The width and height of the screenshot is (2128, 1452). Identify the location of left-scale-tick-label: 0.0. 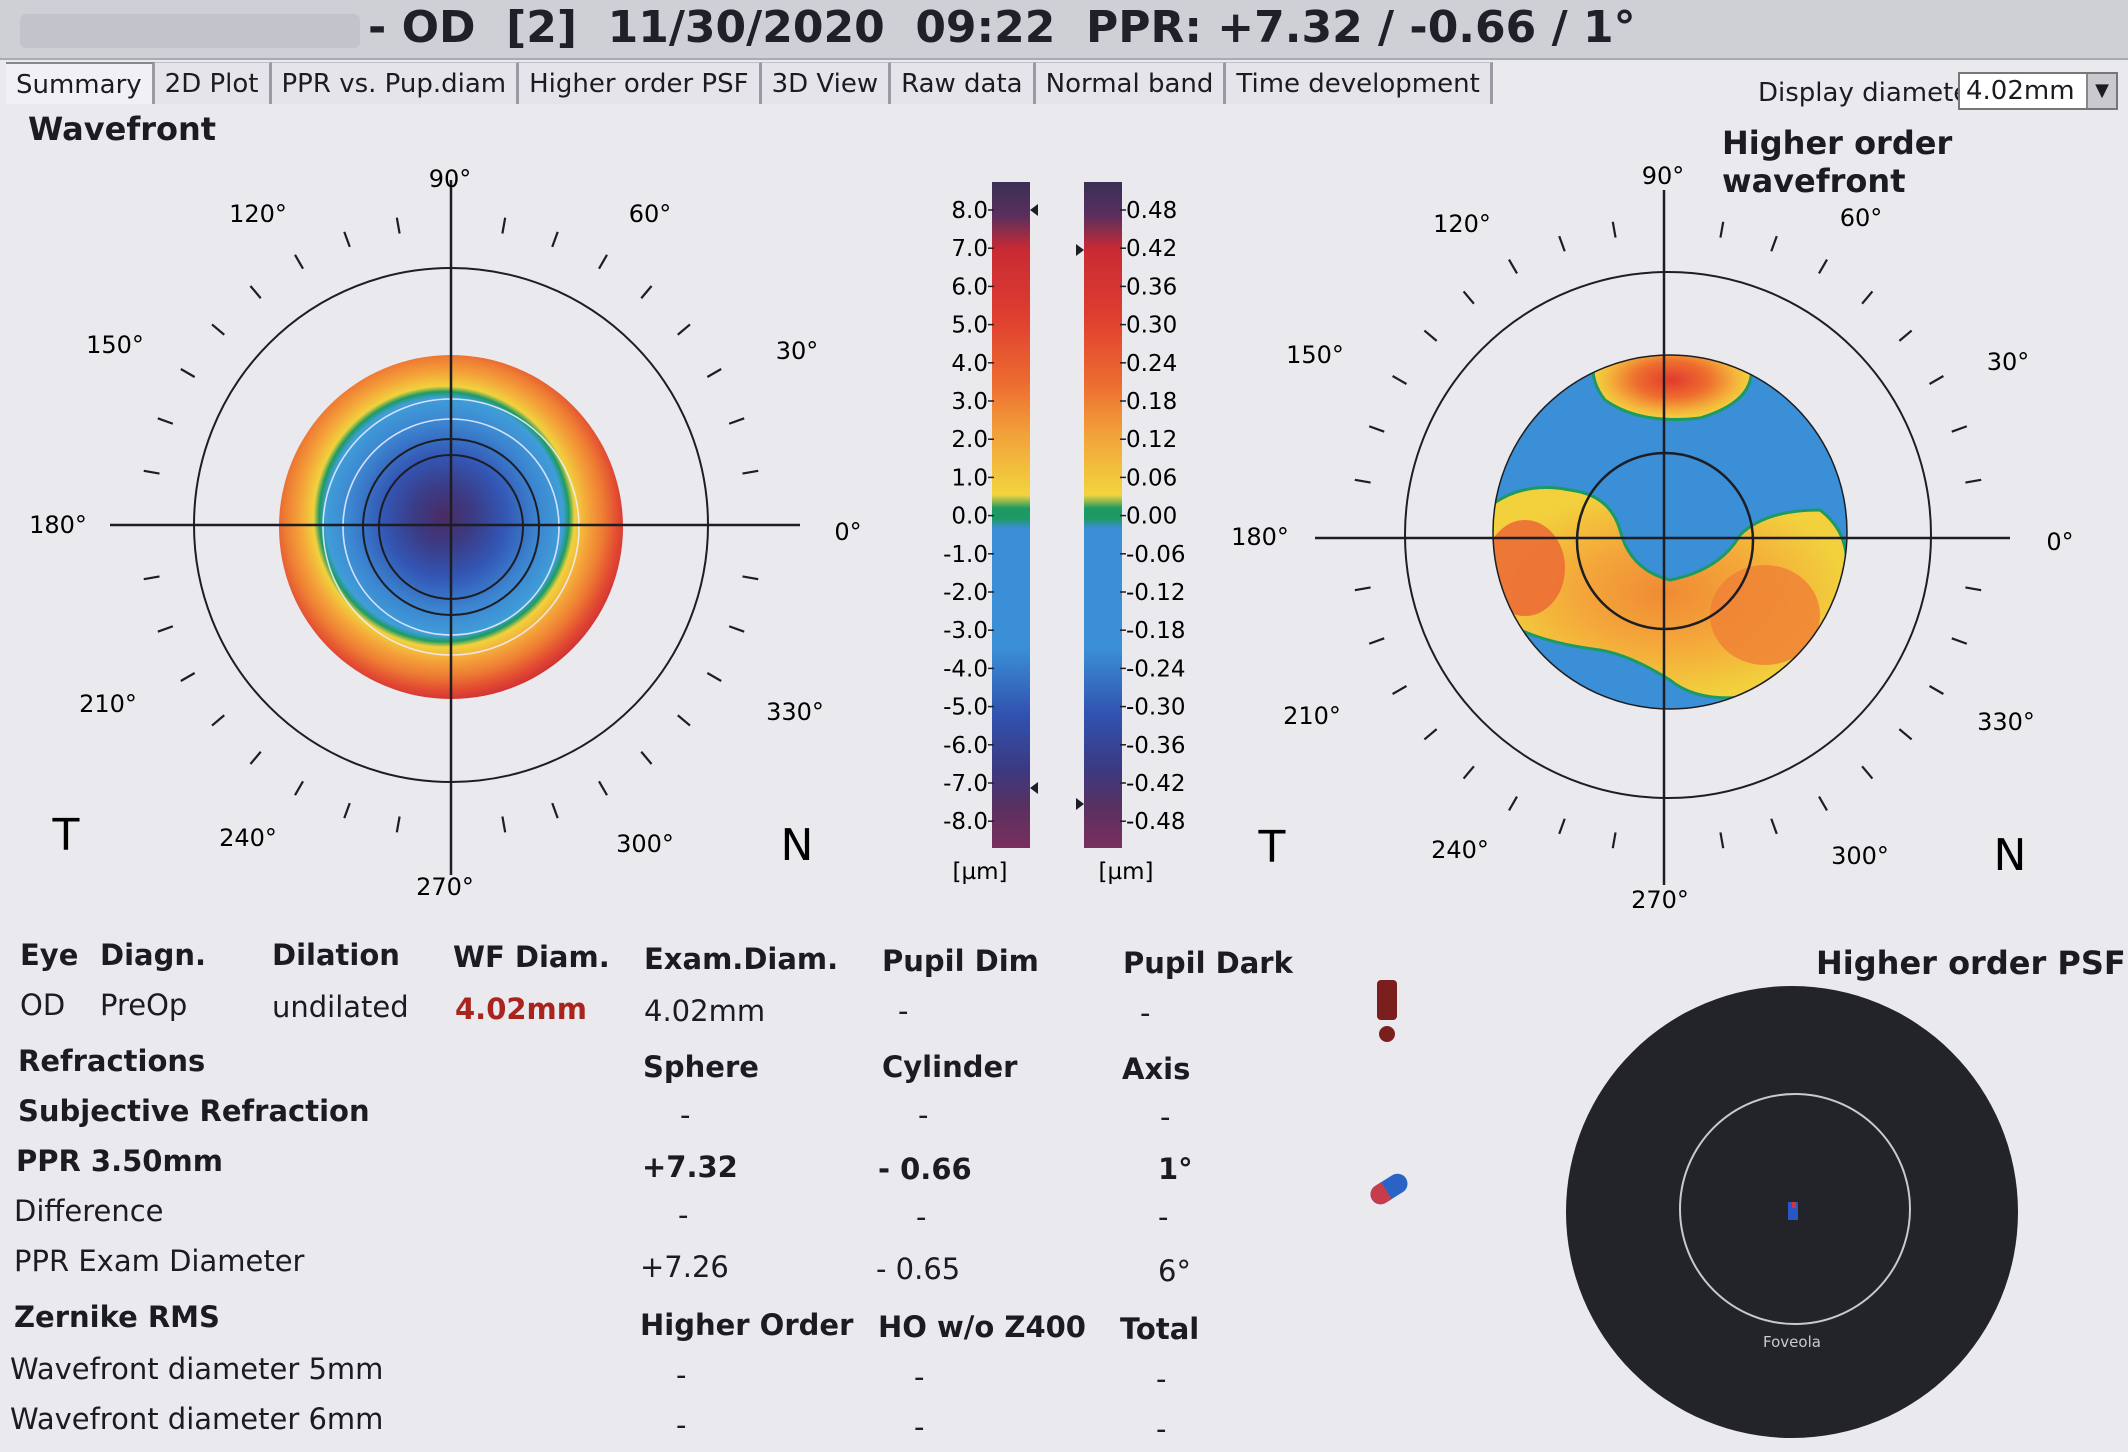
(969, 517).